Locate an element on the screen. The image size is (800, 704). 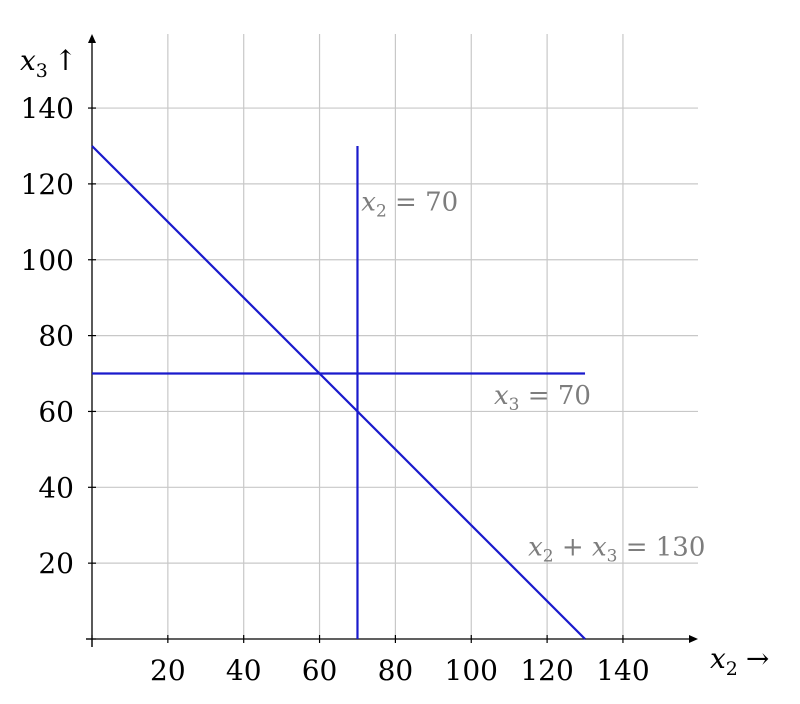
y-tick-label: 40 is located at coordinates (56, 487).